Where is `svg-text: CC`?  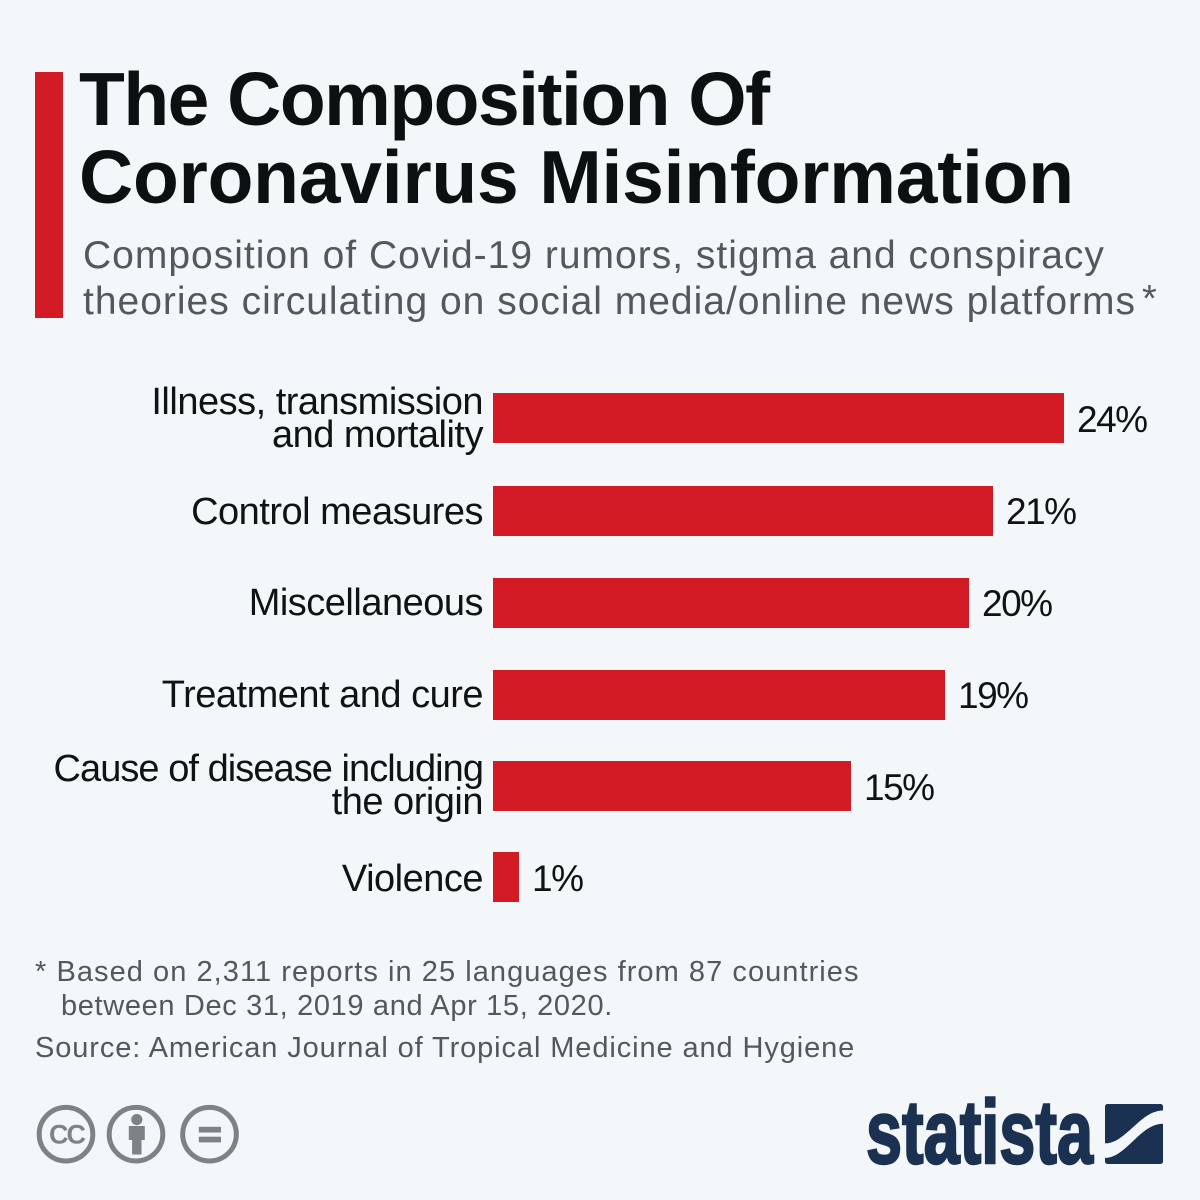 svg-text: CC is located at coordinates (67, 1135).